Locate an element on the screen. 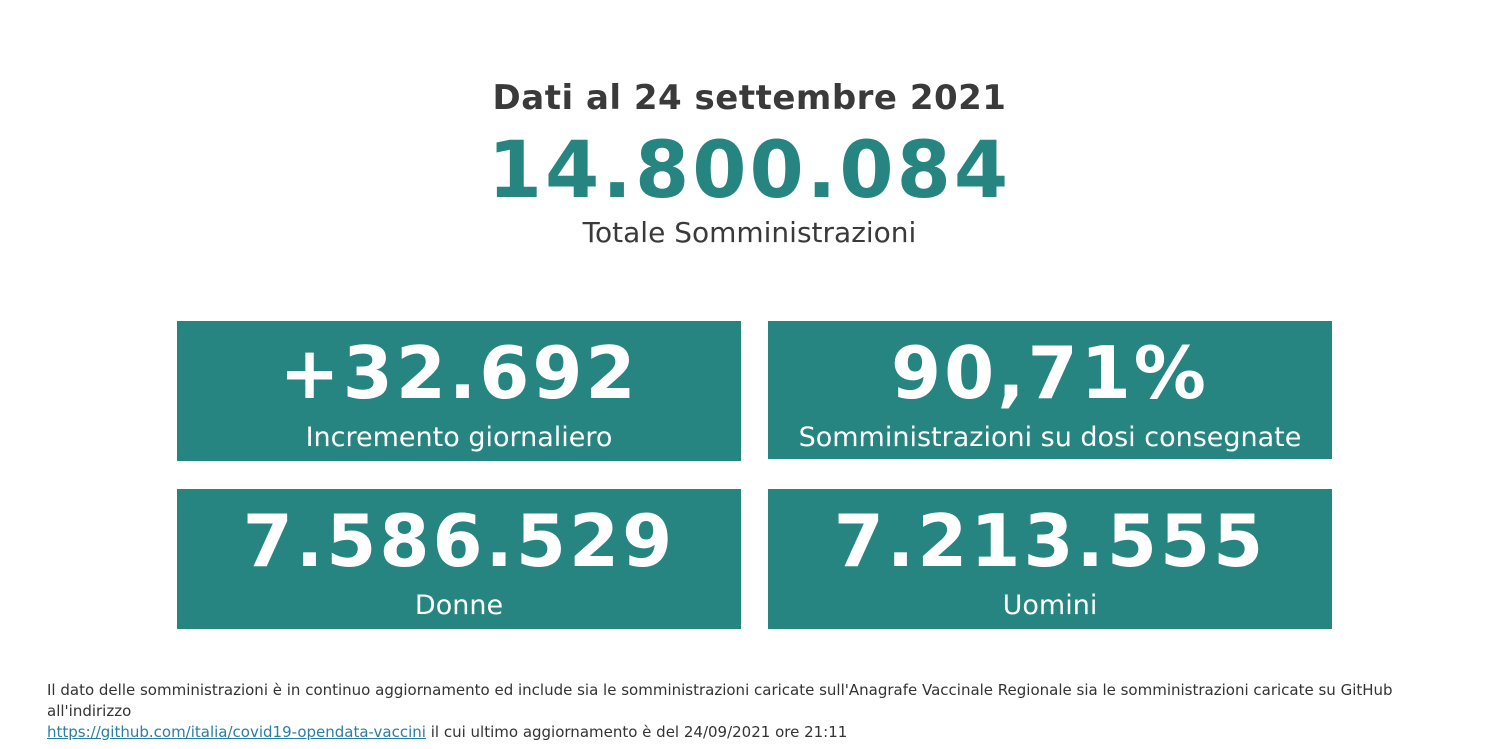  total-administrations-value: 14.800.084 is located at coordinates (749, 171).